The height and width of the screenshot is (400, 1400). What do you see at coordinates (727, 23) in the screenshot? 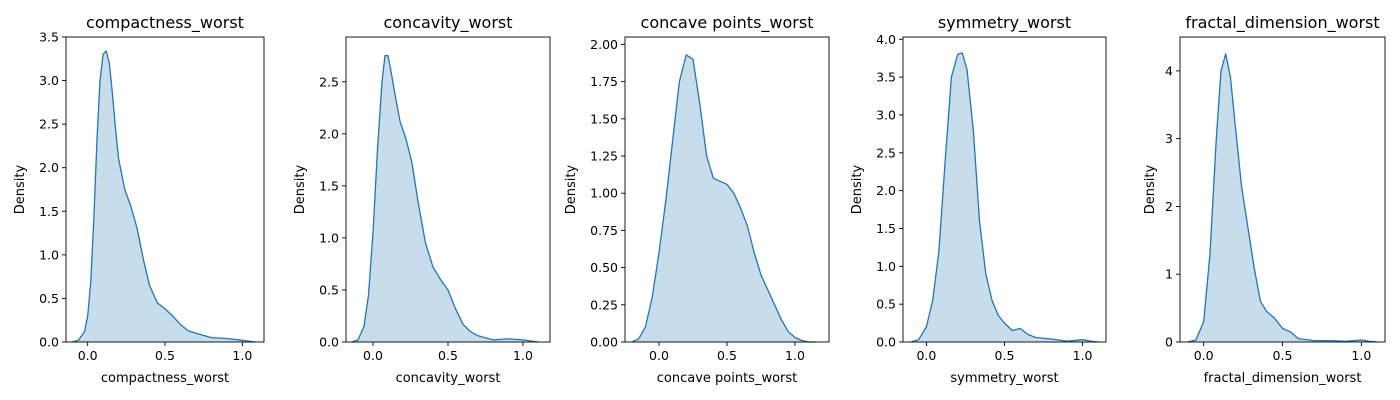
I see `chart-title: concave points_worst` at bounding box center [727, 23].